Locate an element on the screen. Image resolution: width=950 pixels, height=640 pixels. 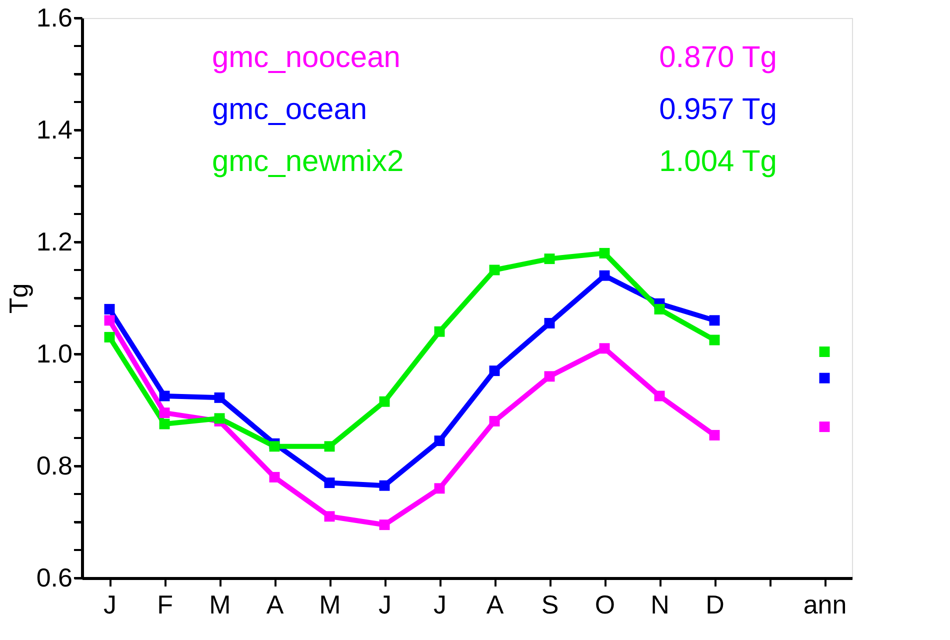
y-tick-label: 1.6 is located at coordinates (54, 17).